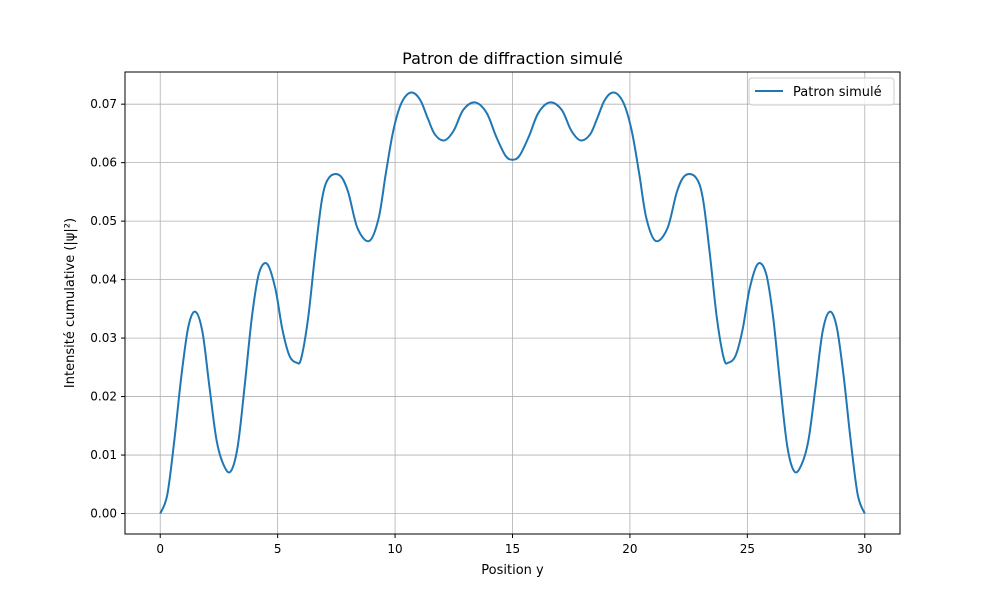  Describe the element at coordinates (512, 58) in the screenshot. I see `chart-title: Patron de diffraction simulé` at that location.